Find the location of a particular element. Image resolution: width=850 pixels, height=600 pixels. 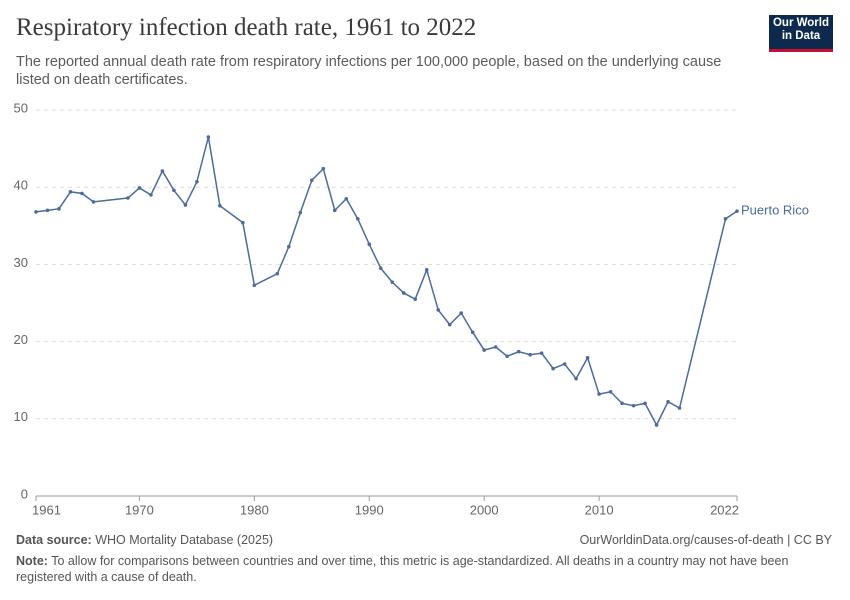

logo: Our World in Data is located at coordinates (801, 33).